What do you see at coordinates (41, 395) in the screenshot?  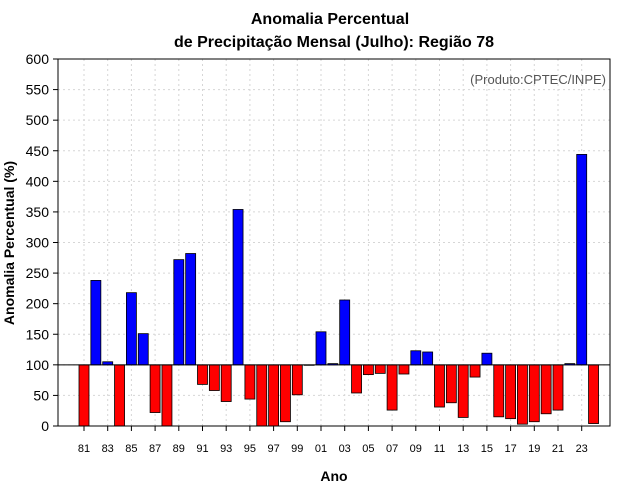 I see `y-tick-label: 50` at bounding box center [41, 395].